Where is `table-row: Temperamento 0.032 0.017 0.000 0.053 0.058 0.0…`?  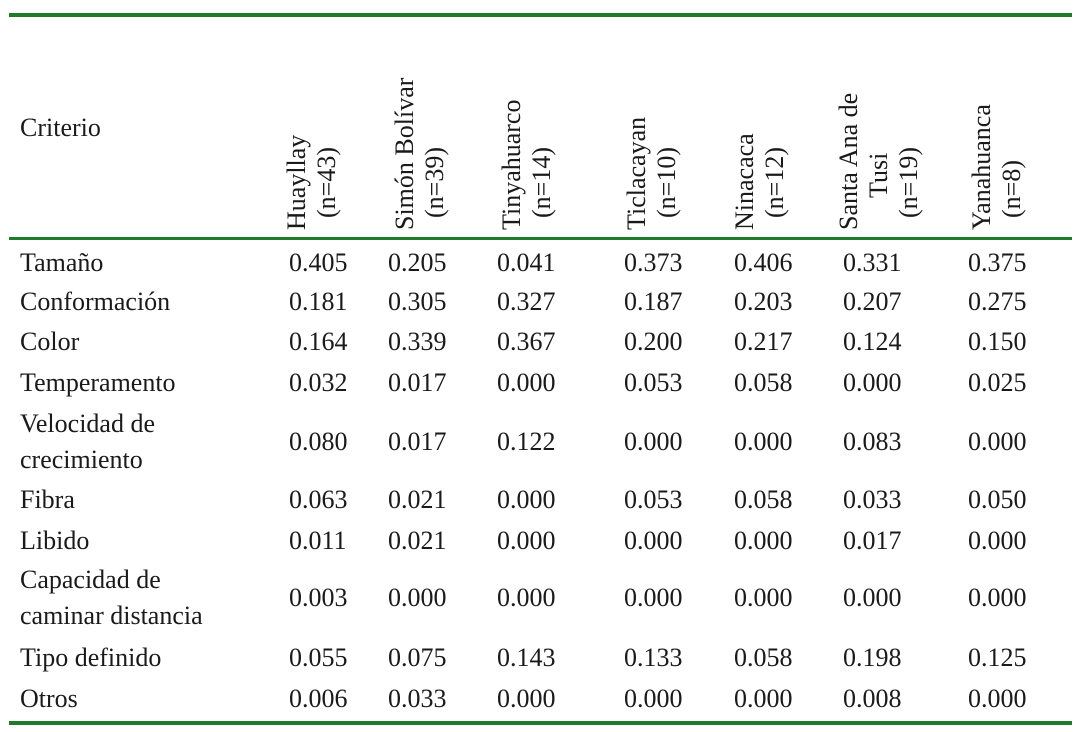 table-row: Temperamento 0.032 0.017 0.000 0.053 0.058 0.0… is located at coordinates (541, 383).